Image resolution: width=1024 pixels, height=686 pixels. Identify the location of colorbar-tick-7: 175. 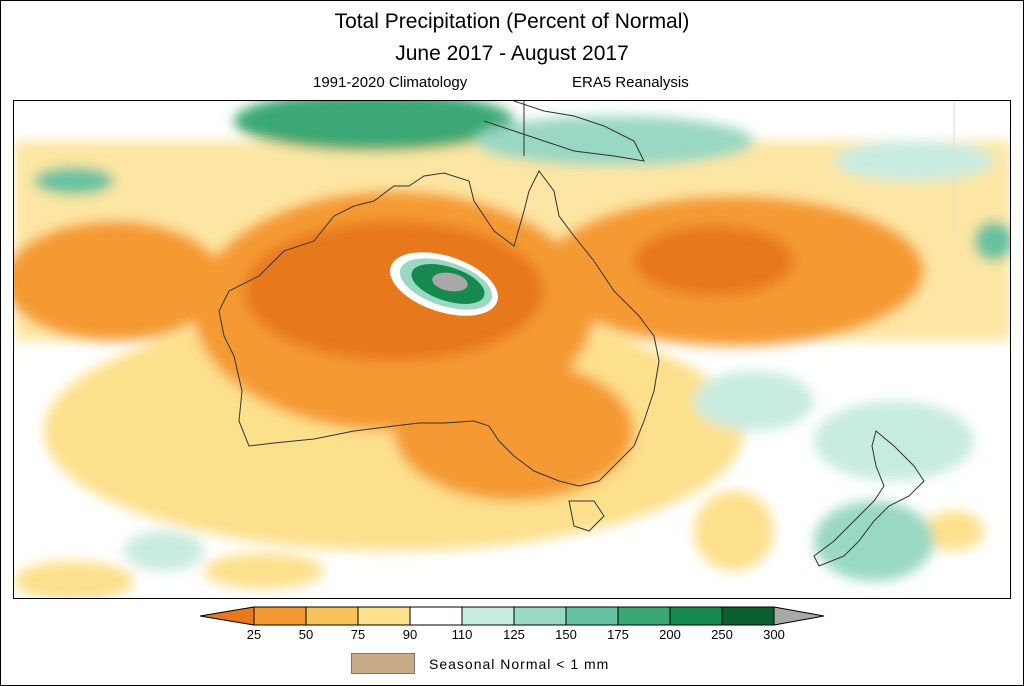
(618, 634).